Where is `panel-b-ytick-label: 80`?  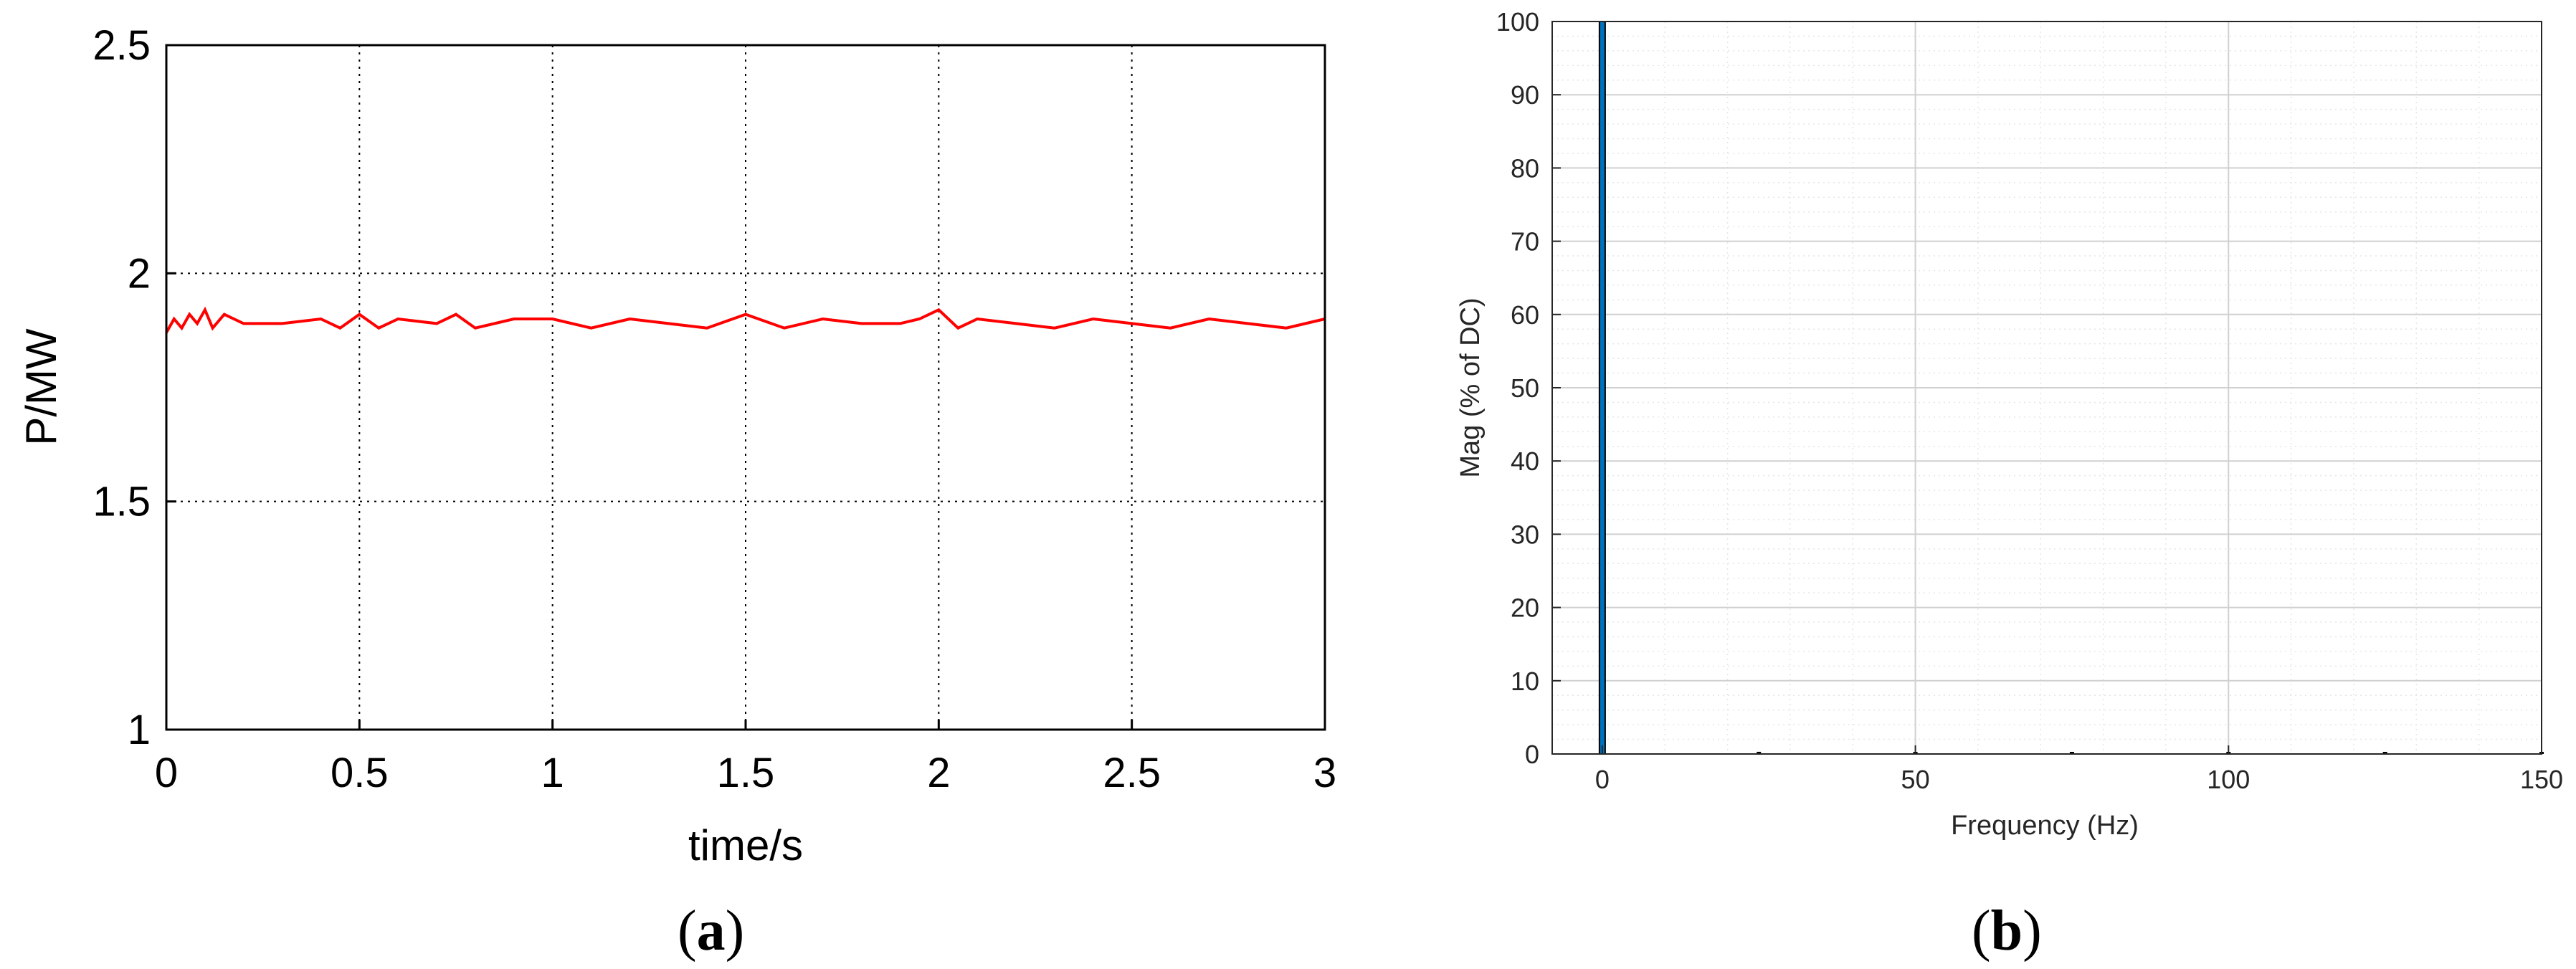 panel-b-ytick-label: 80 is located at coordinates (1525, 168).